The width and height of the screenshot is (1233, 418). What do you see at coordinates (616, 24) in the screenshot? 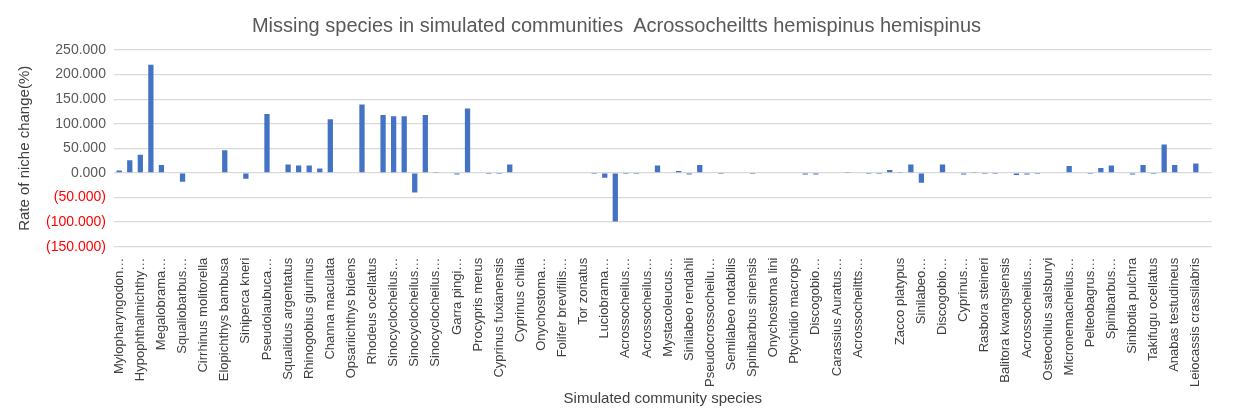
I see `chart-title: Missing species in simulated communities Acrossocheiltts hemispinus hemispinus` at bounding box center [616, 24].